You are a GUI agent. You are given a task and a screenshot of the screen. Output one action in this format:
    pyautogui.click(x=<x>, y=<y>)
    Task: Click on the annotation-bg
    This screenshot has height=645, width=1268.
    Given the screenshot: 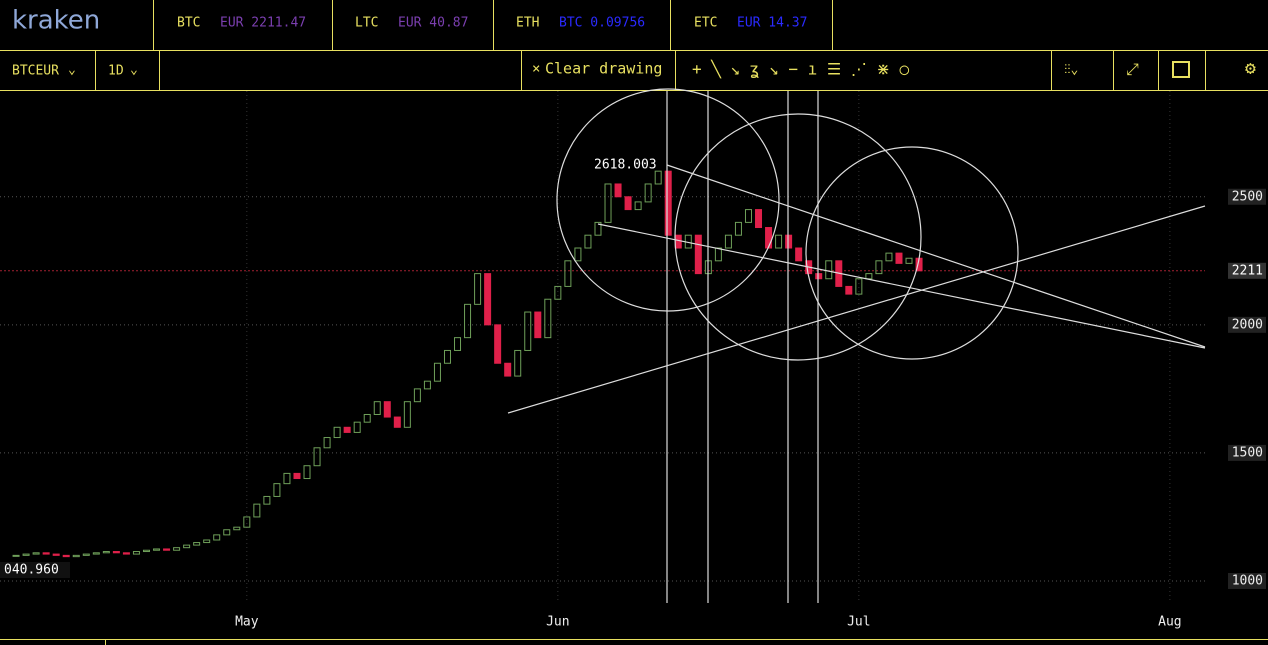 What is the action you would take?
    pyautogui.click(x=35, y=570)
    